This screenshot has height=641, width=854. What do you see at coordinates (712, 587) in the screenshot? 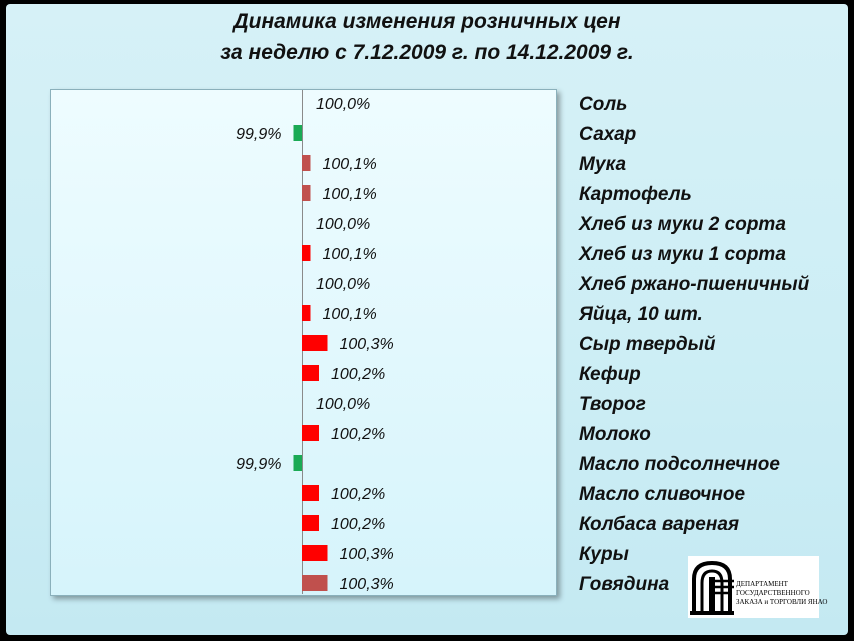
I see `department-emblem-icon` at bounding box center [712, 587].